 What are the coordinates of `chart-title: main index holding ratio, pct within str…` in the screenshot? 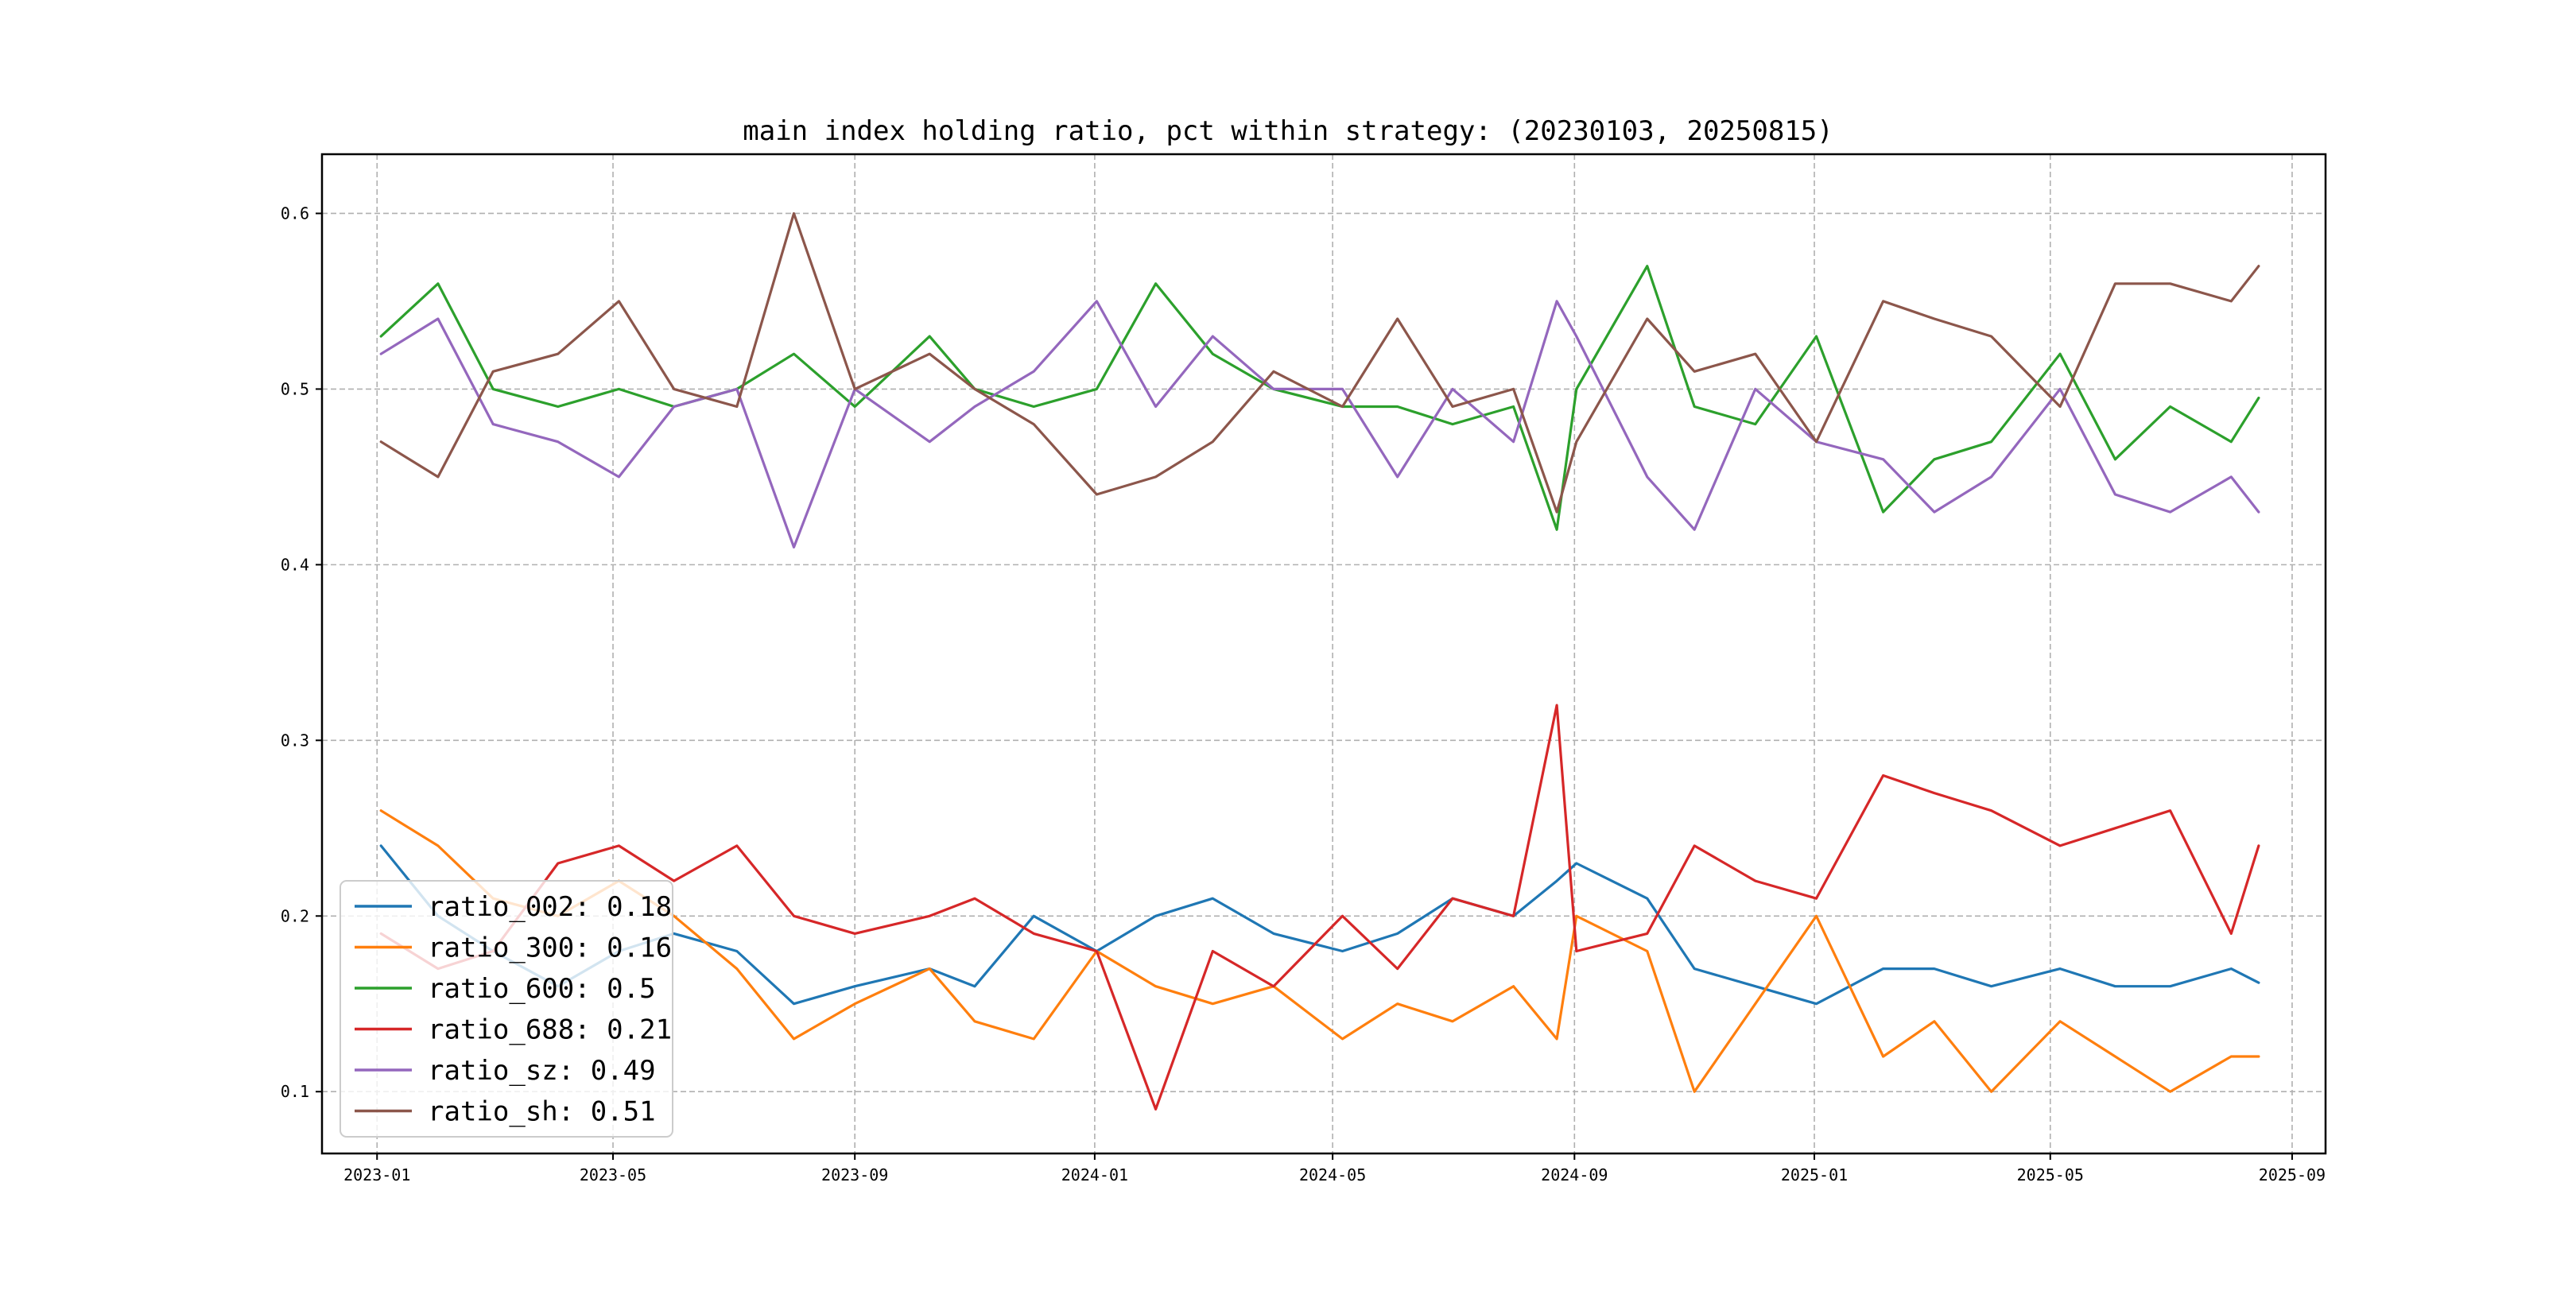 It's located at (1288, 131).